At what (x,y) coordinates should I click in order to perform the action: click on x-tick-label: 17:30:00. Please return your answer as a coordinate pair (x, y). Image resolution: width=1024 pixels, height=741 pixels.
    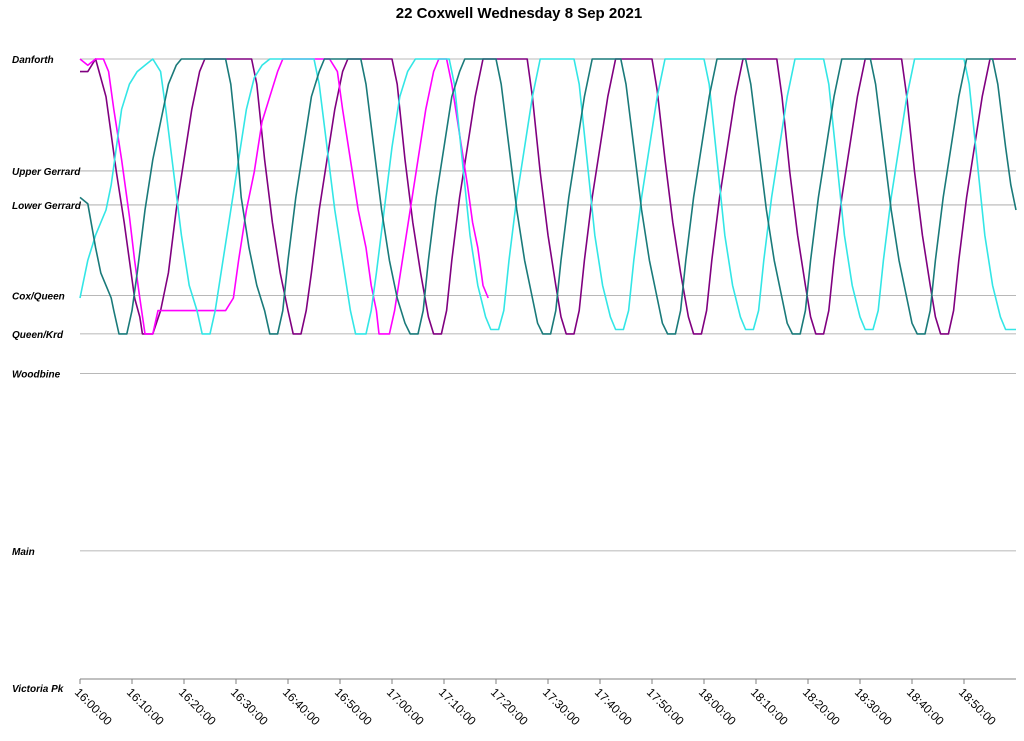
    Looking at the image, I should click on (561, 706).